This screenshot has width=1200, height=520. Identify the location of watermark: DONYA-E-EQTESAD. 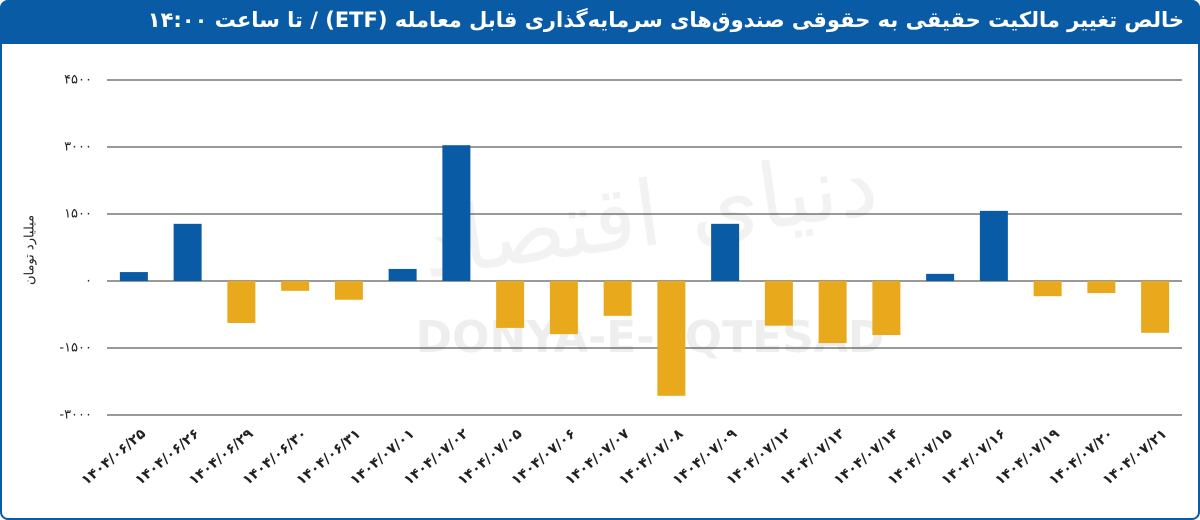
(650, 337).